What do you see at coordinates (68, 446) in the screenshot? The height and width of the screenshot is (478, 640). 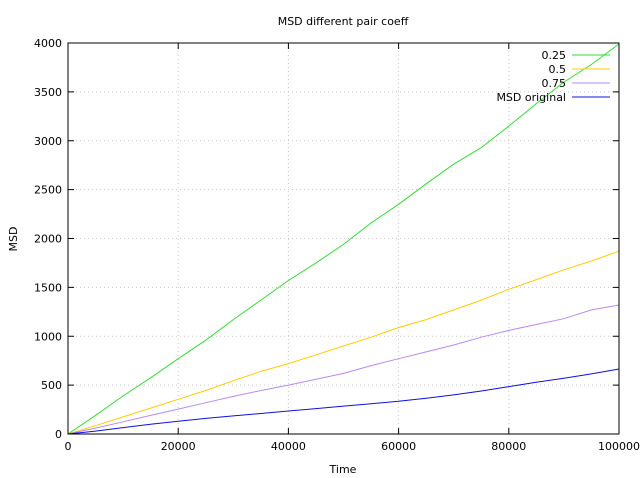 I see `x-tick-label: 0` at bounding box center [68, 446].